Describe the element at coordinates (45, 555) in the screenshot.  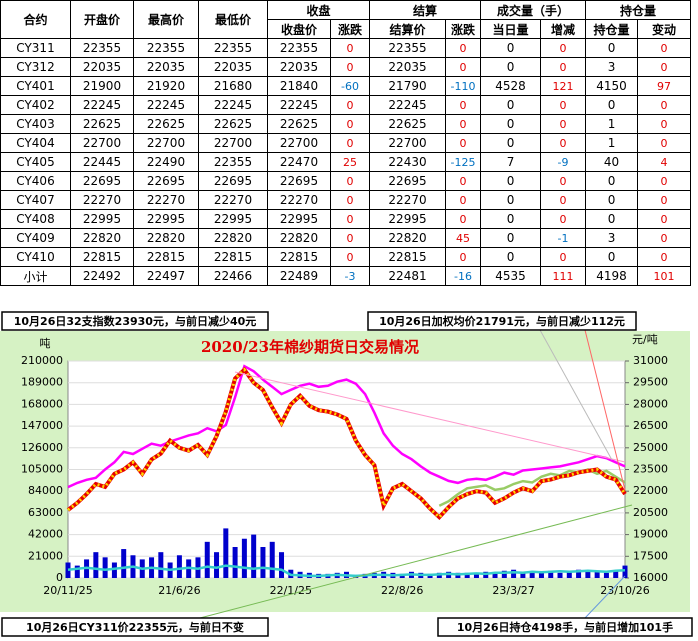
I see `y-tick-label: 21000` at that location.